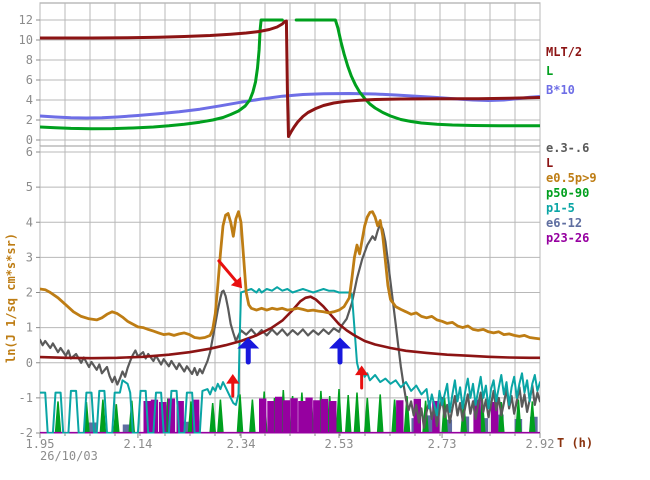 The height and width of the screenshot is (480, 650). Describe the element at coordinates (11, 298) in the screenshot. I see `y-axis-label: ln(J 1/sq cm*s*sr)` at that location.